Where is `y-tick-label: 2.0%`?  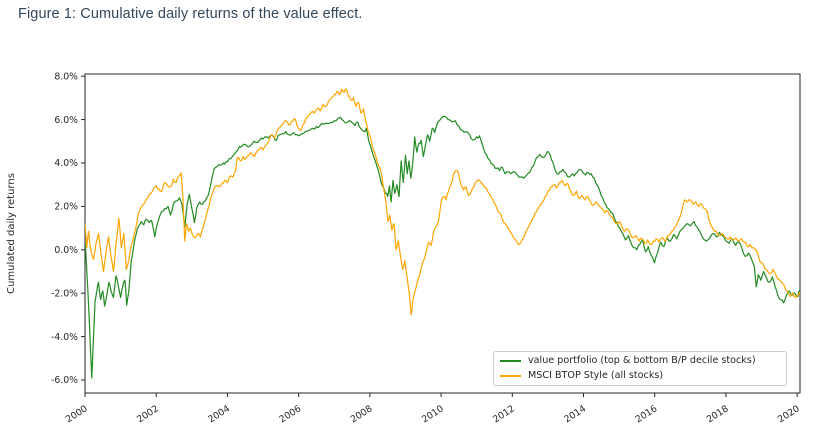 y-tick-label: 2.0% is located at coordinates (66, 207).